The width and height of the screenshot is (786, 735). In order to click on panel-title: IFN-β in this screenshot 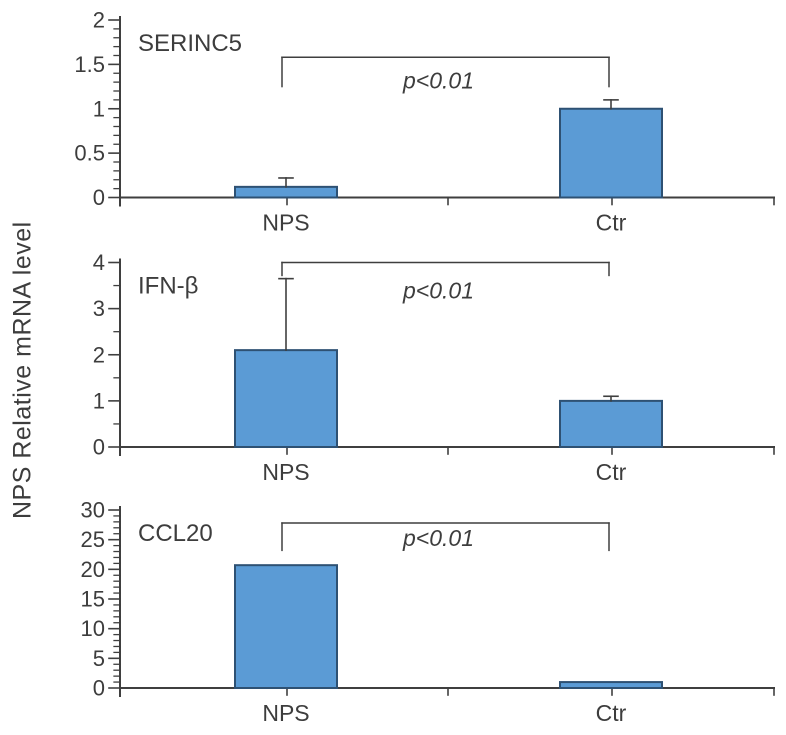, I will do `click(168, 286)`.